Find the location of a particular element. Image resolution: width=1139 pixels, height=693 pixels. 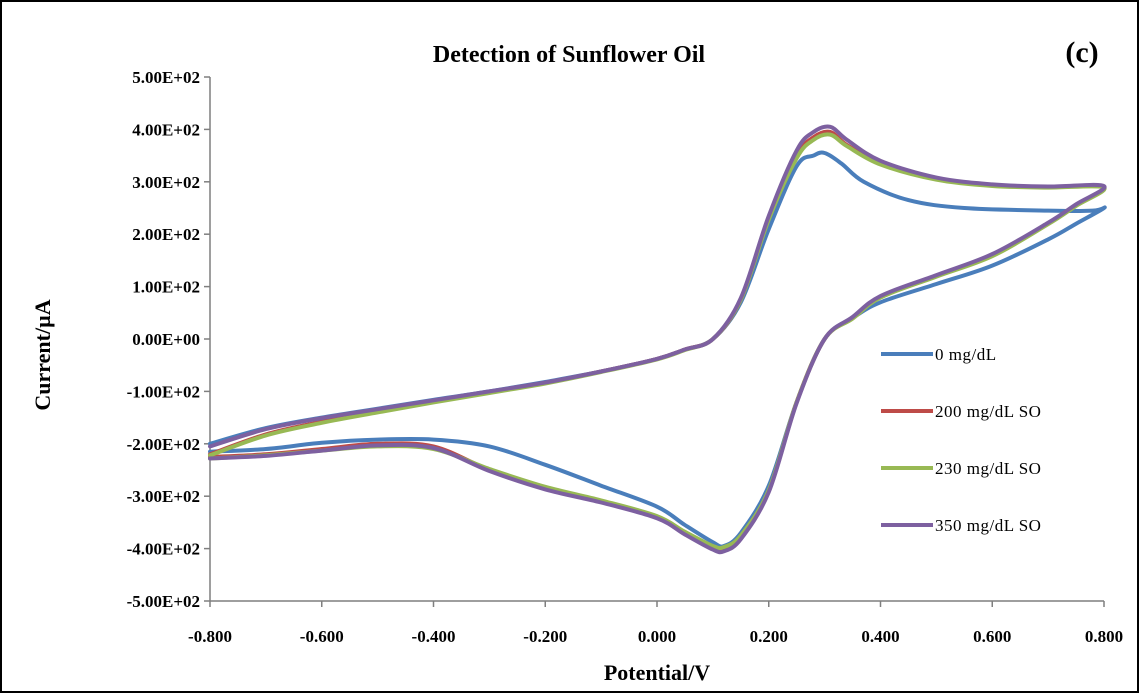

y-tick-label: -4.00E+02 is located at coordinates (163, 549).